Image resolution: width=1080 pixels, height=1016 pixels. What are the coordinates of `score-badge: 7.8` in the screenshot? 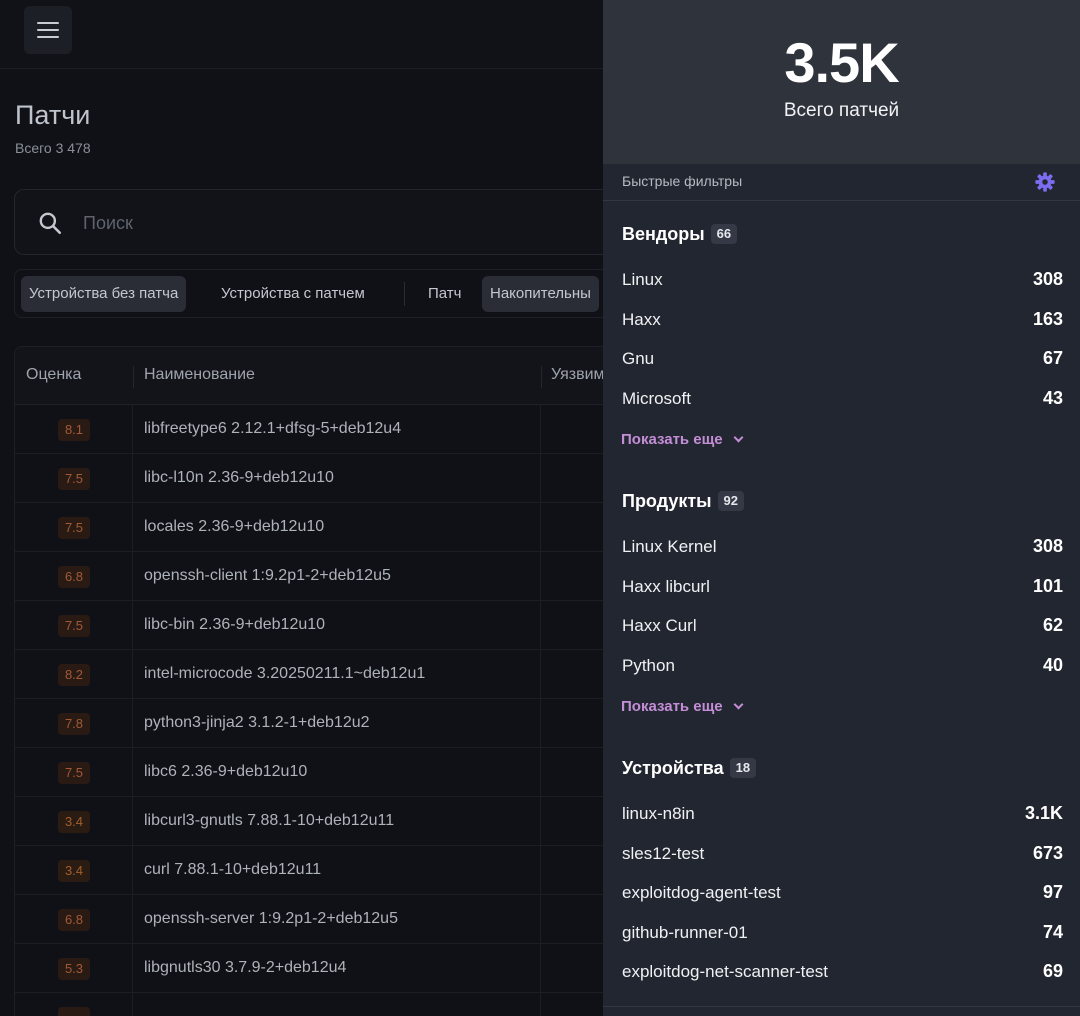 It's located at (74, 724).